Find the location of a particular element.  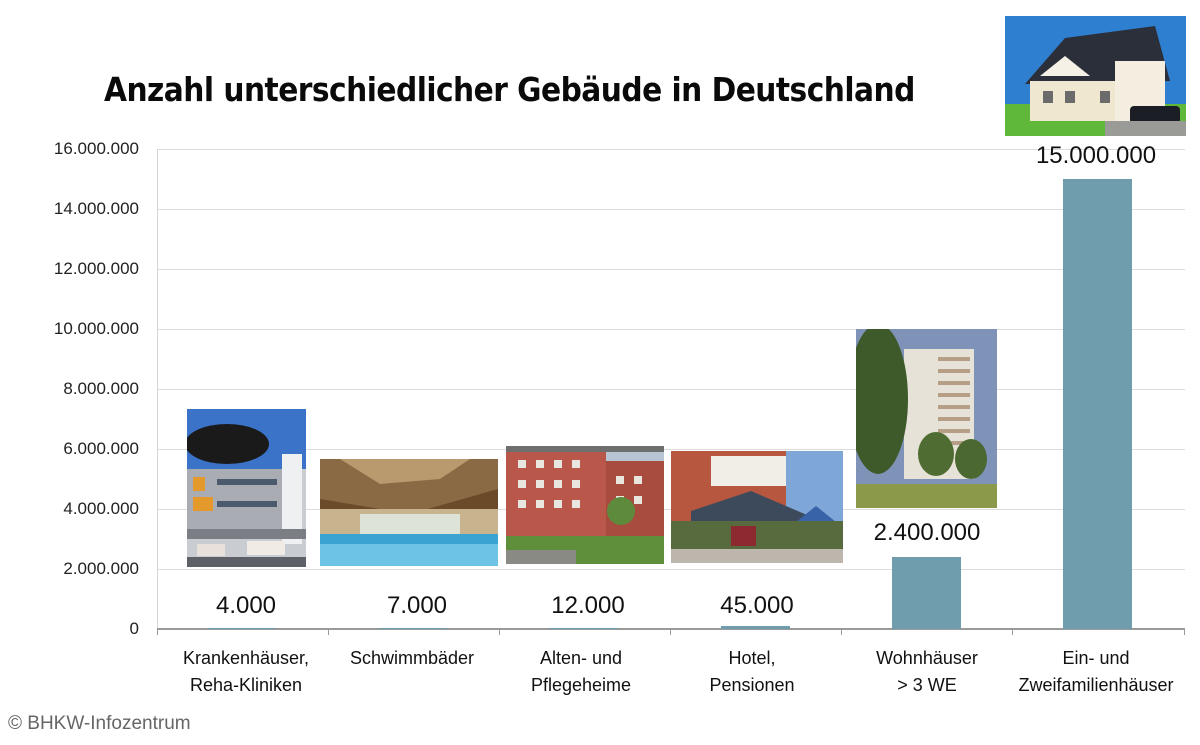

apartment-tower-photo is located at coordinates (926, 418).